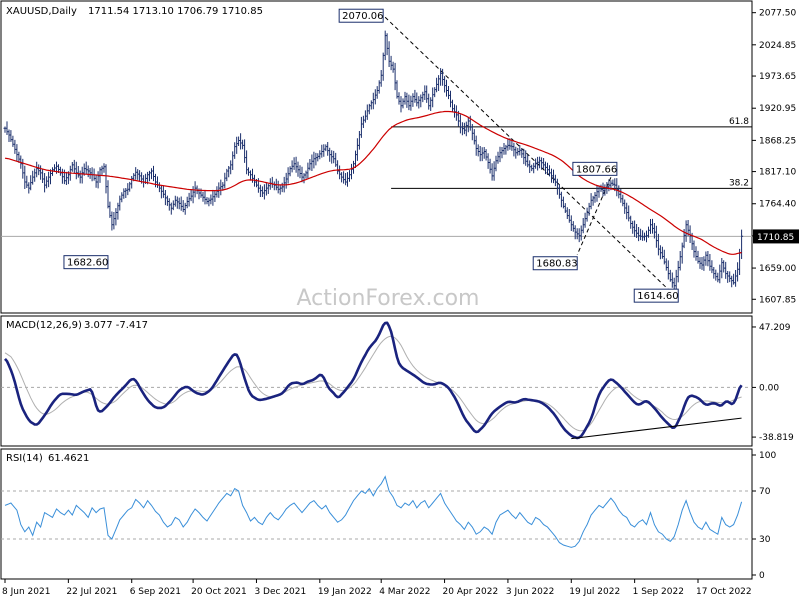  What do you see at coordinates (530, 592) in the screenshot?
I see `x-tick-label: 3 Jun 2022` at bounding box center [530, 592].